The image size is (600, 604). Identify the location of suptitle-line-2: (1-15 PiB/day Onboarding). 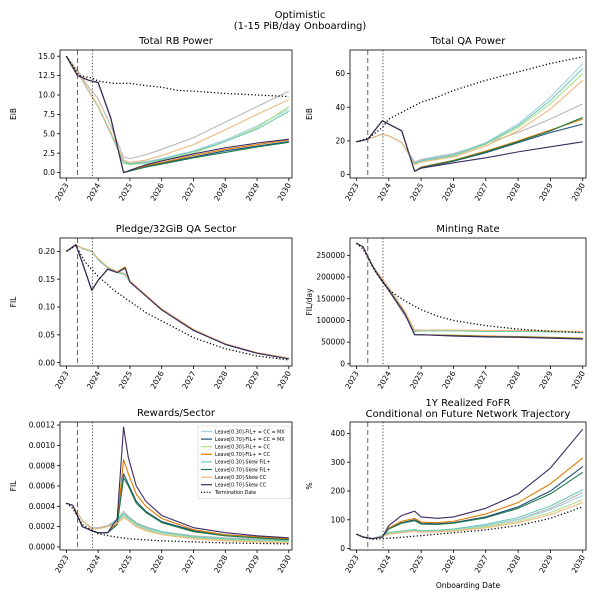
(300, 26).